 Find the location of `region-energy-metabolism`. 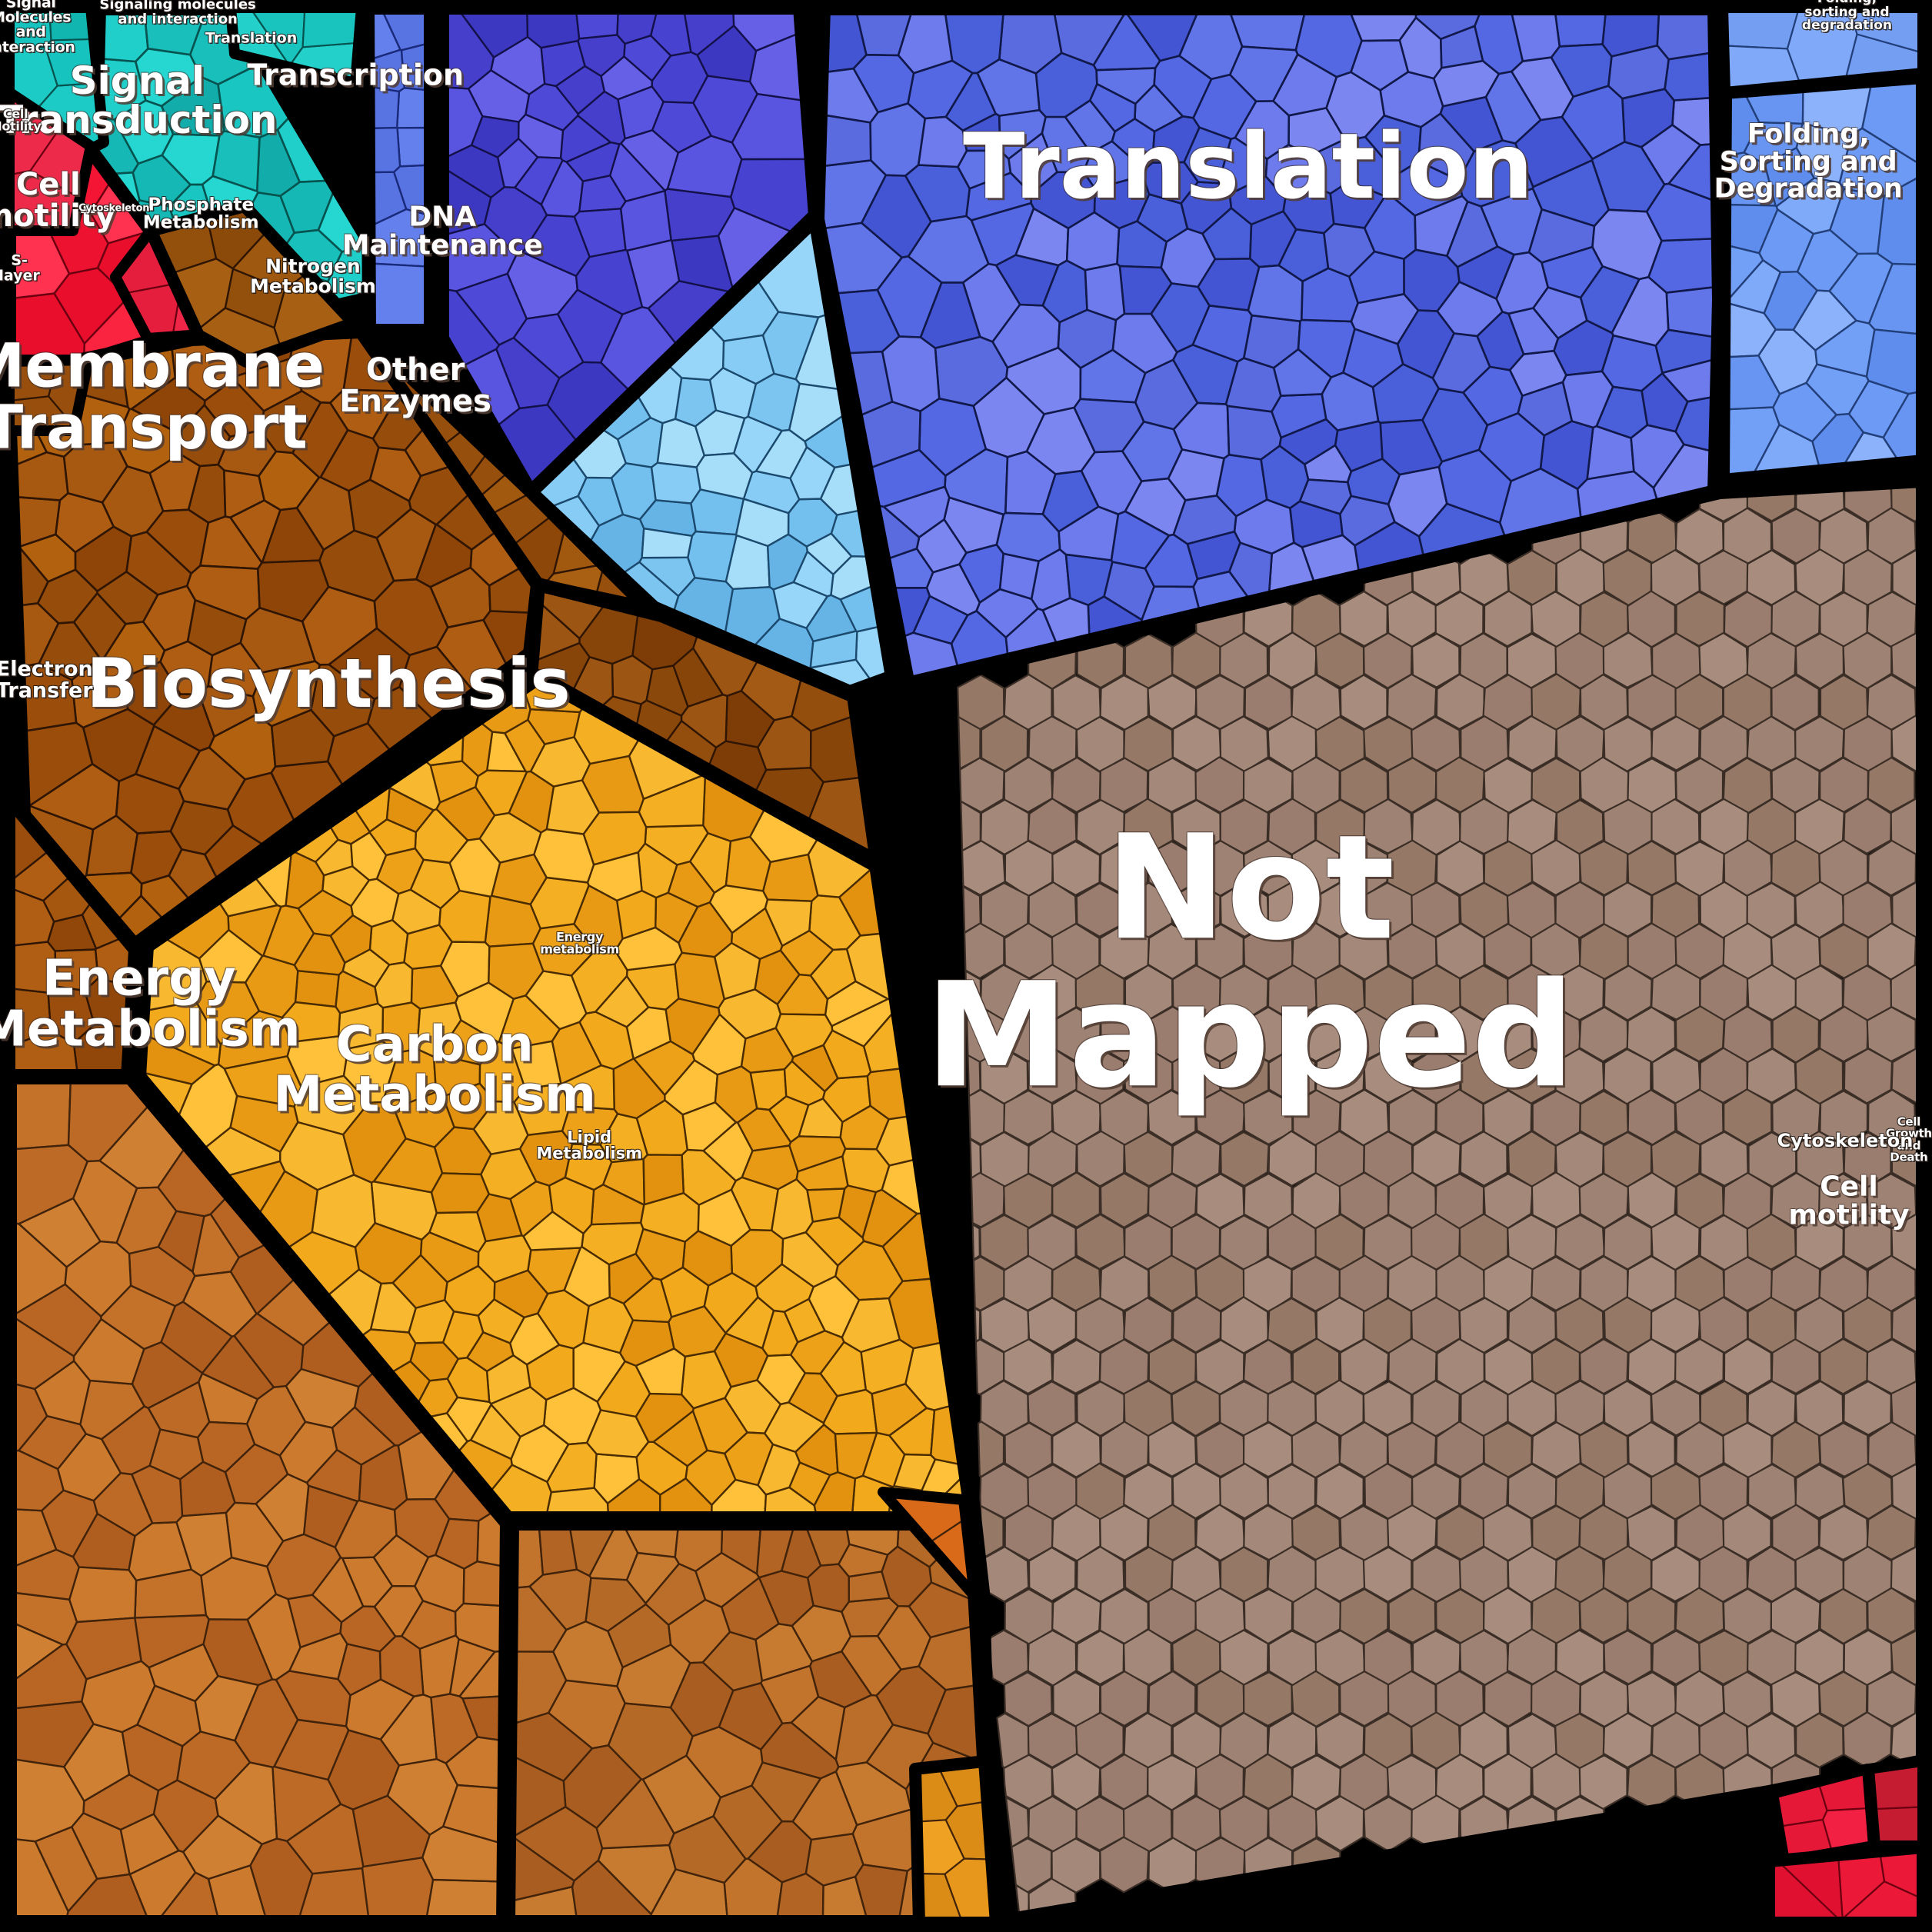

region-energy-metabolism is located at coordinates (258, 1499).